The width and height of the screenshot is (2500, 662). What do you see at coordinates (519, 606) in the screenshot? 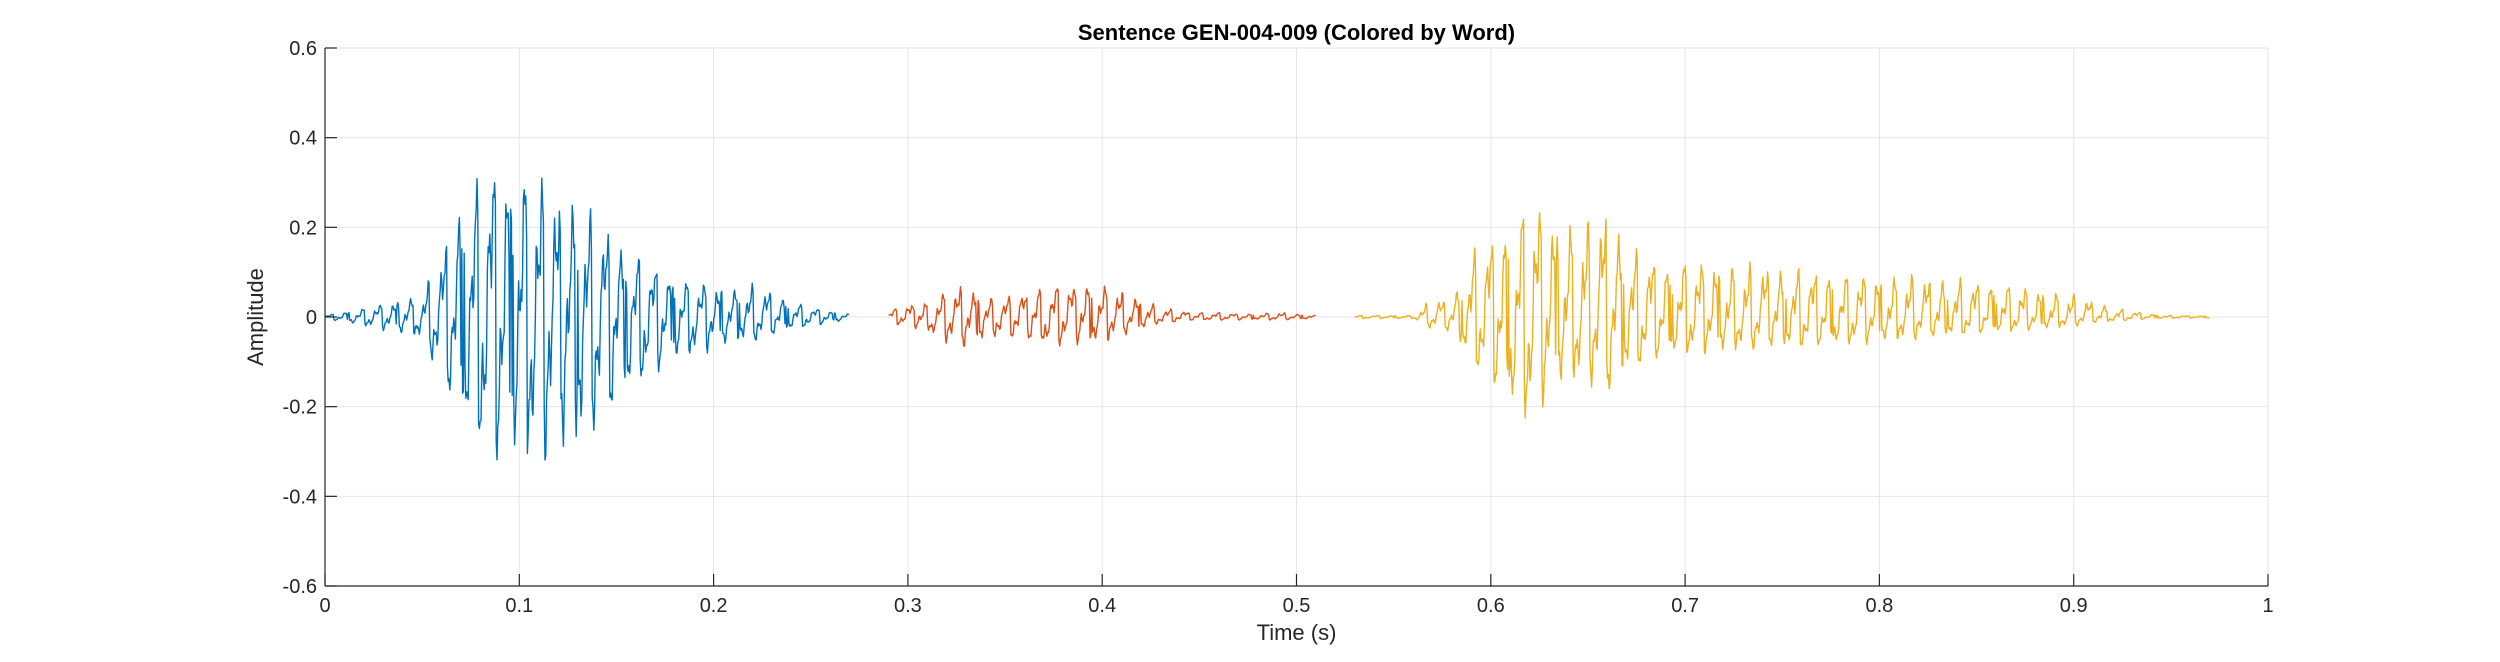
I see `x-tick-label: 0.1` at bounding box center [519, 606].